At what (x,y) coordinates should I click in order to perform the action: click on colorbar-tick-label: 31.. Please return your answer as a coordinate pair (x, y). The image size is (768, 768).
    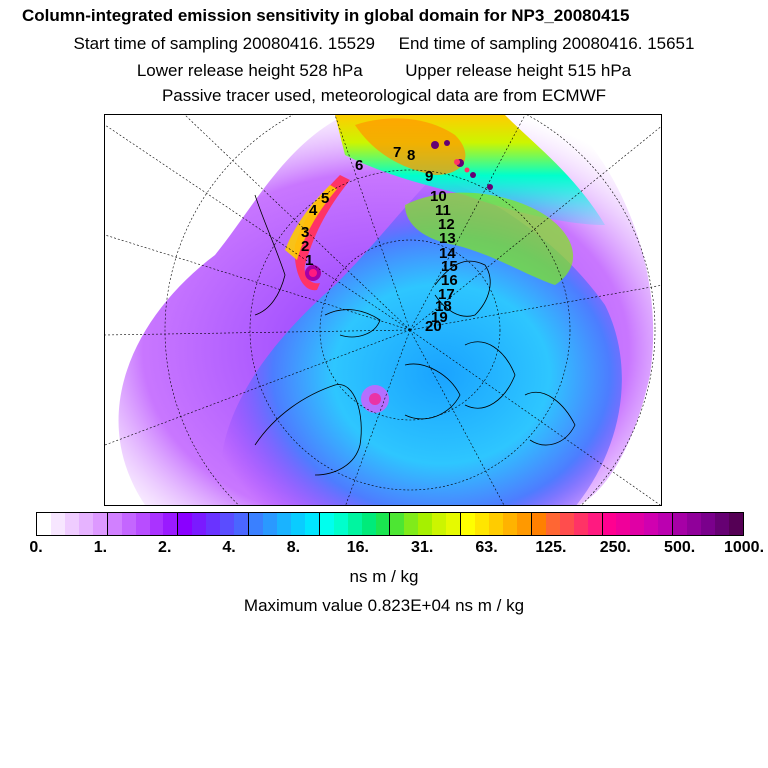
    Looking at the image, I should click on (422, 547).